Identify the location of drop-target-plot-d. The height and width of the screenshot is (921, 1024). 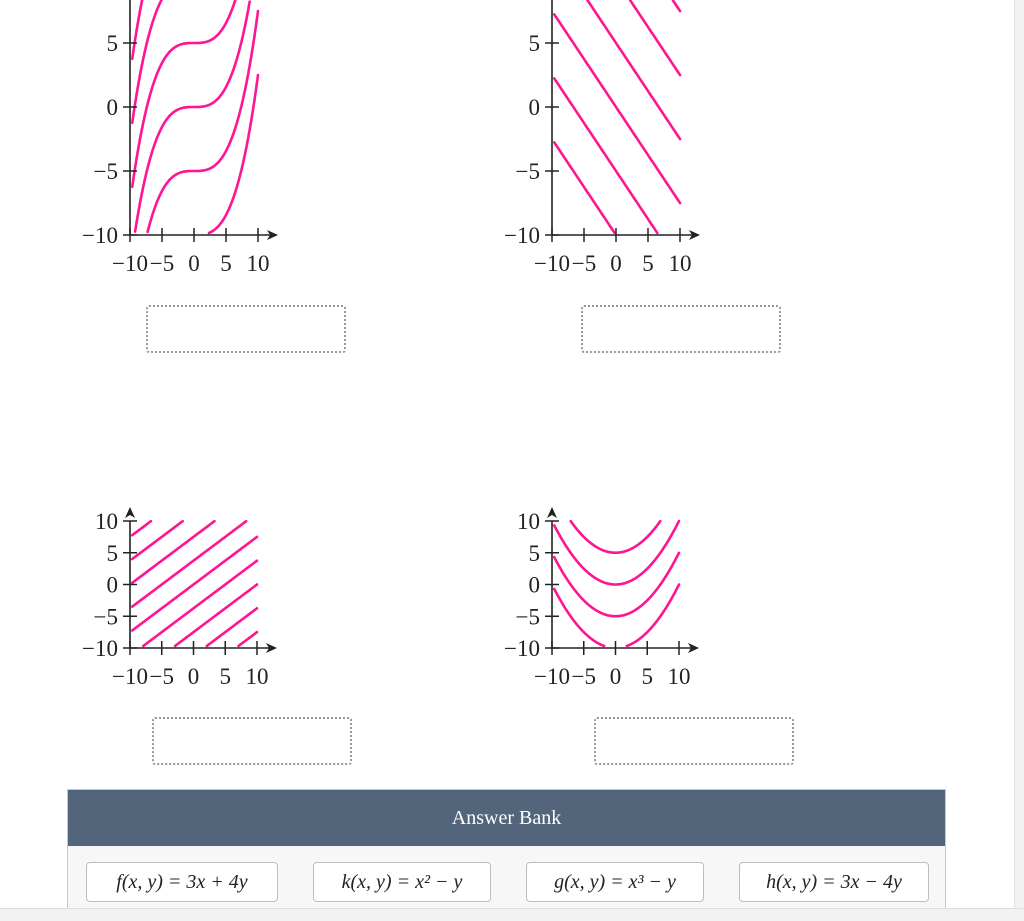
(694, 741).